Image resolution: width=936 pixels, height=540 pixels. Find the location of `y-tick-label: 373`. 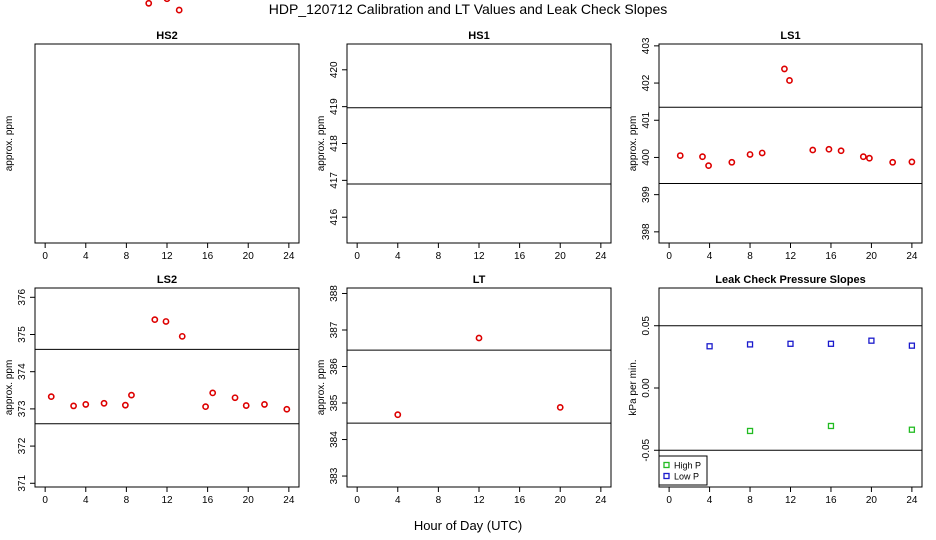

y-tick-label: 373 is located at coordinates (22, 408).